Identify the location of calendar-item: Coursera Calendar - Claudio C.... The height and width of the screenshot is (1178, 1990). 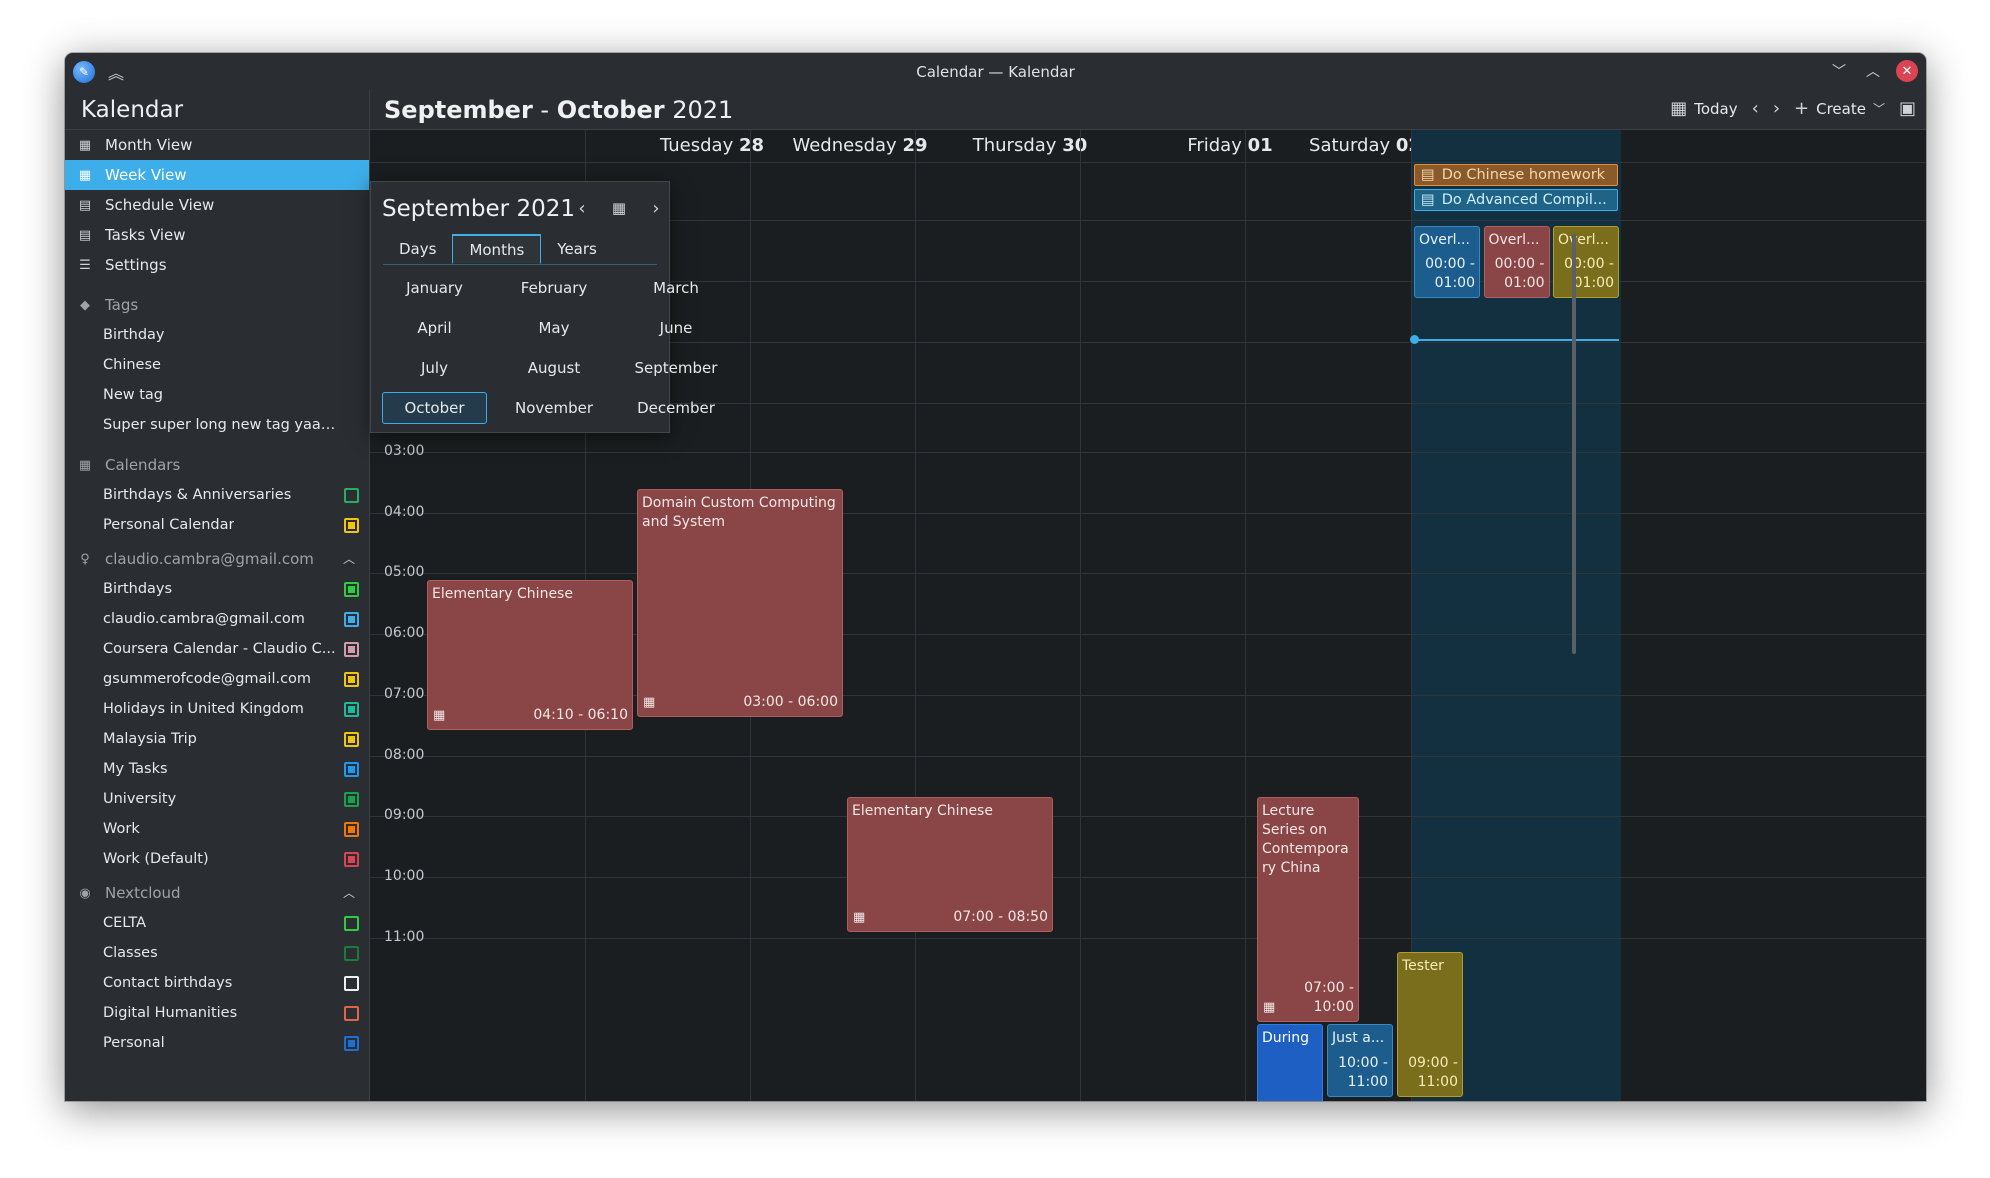
(217, 649).